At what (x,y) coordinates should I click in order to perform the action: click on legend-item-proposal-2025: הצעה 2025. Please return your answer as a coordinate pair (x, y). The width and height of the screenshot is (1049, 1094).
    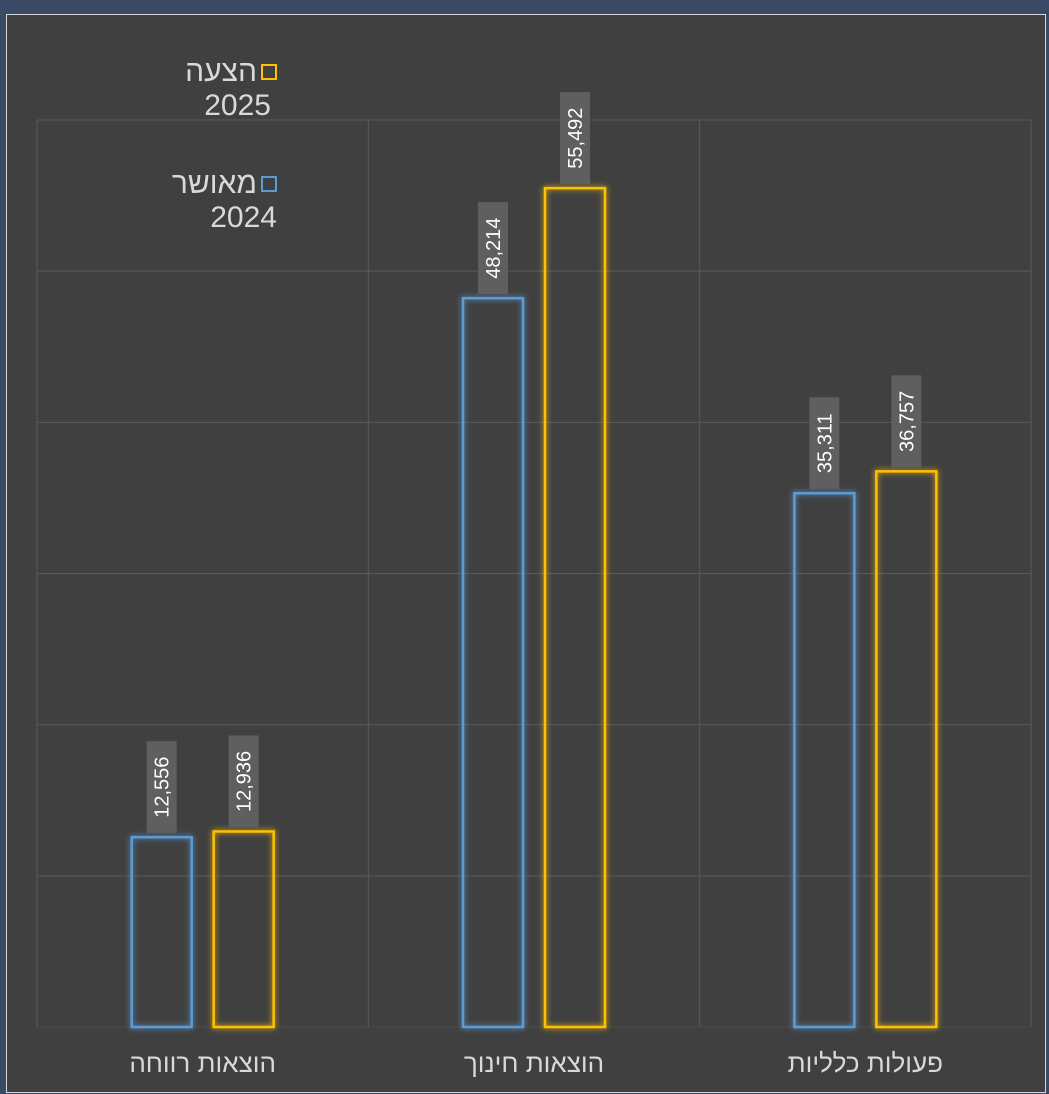
    Looking at the image, I should click on (147, 89).